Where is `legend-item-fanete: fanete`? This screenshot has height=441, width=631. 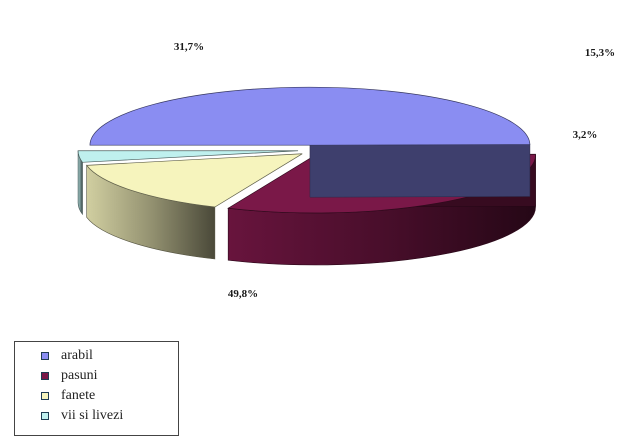
legend-item-fanete: fanete is located at coordinates (96, 396).